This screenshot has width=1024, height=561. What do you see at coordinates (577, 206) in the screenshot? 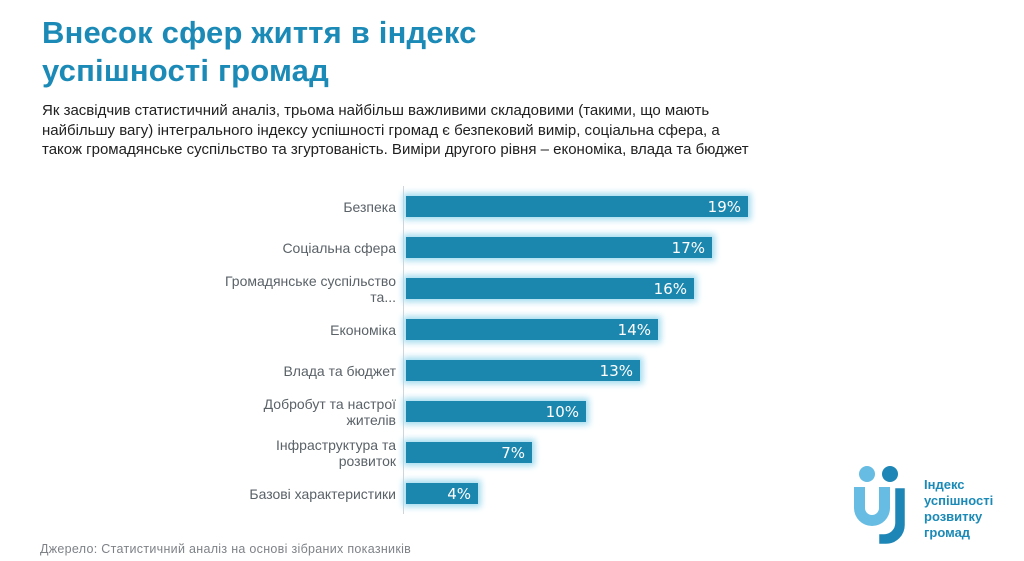
I see `bar: 19%` at bounding box center [577, 206].